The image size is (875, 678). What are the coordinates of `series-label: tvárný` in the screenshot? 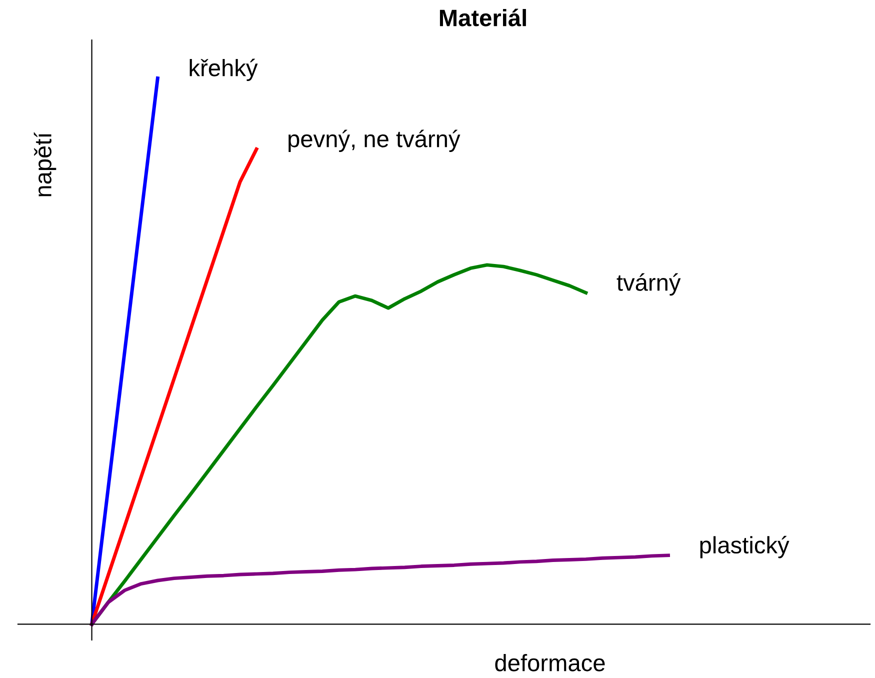 It's located at (648, 284).